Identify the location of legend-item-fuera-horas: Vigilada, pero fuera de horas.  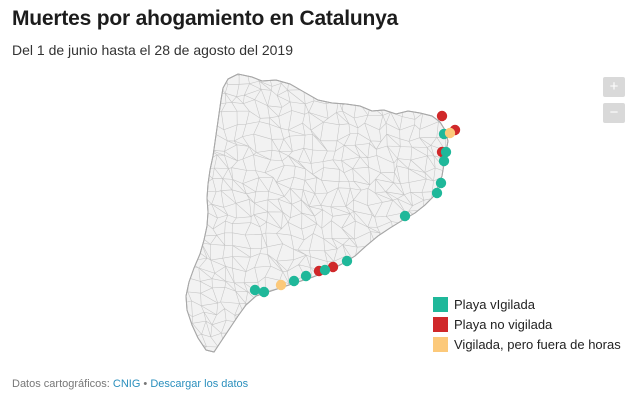
(527, 344).